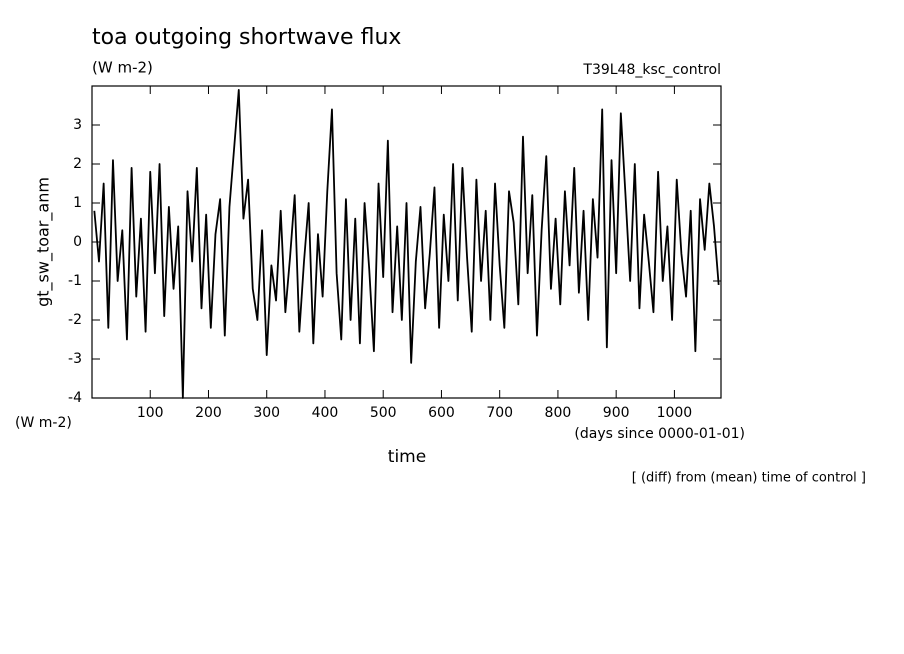  Describe the element at coordinates (675, 413) in the screenshot. I see `x-tick-label: 1000` at that location.